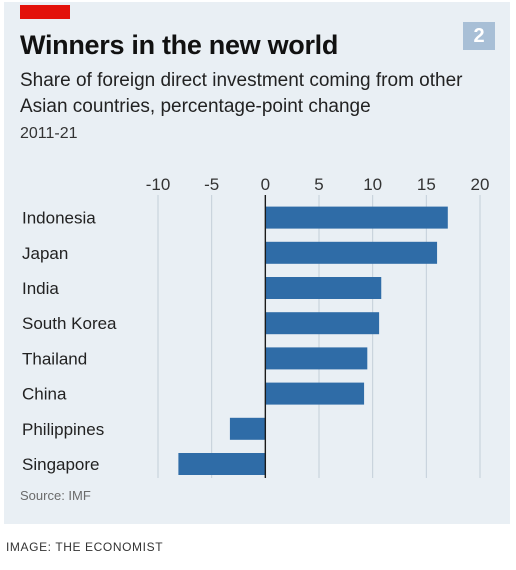 The image size is (516, 570). I want to click on category-label: Japan, so click(45, 253).